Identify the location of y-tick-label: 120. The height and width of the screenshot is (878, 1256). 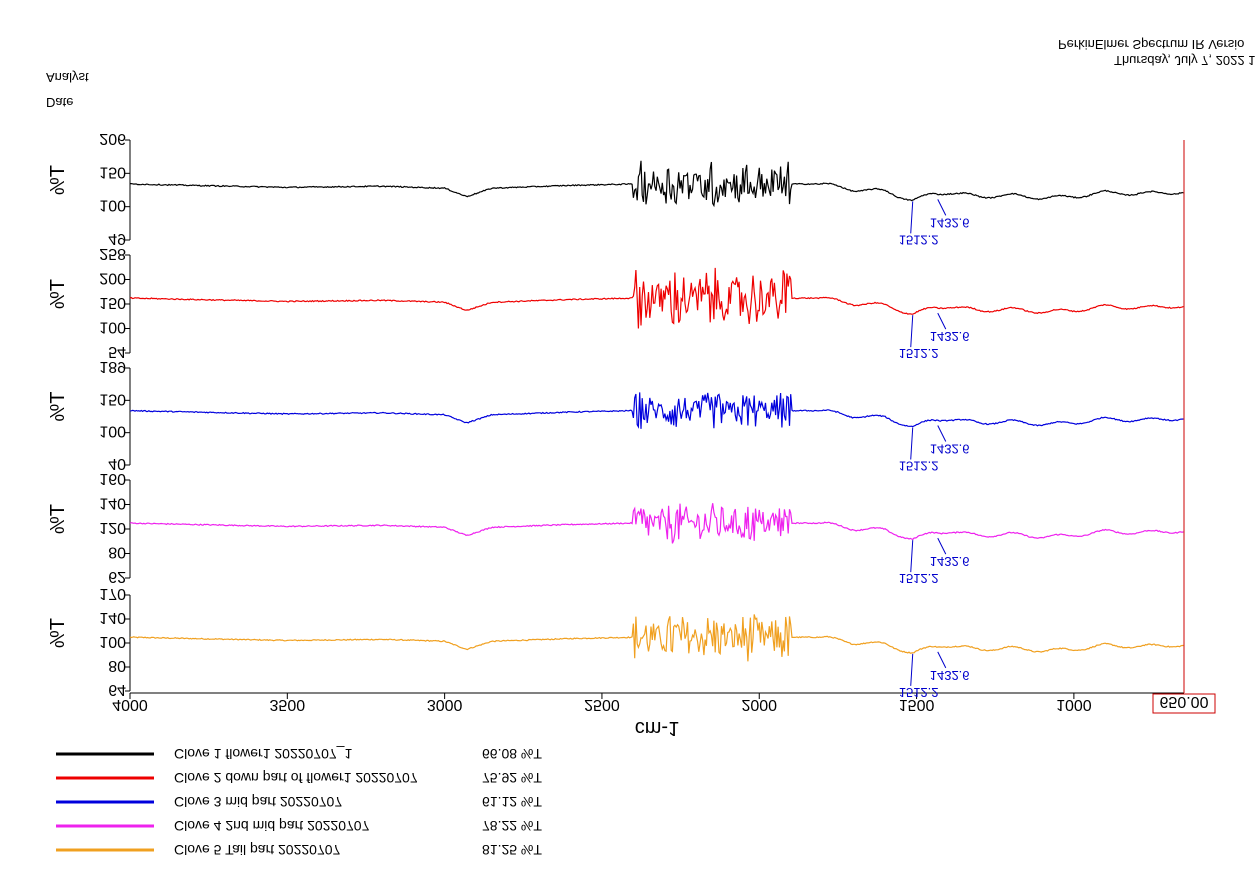
(112, 527).